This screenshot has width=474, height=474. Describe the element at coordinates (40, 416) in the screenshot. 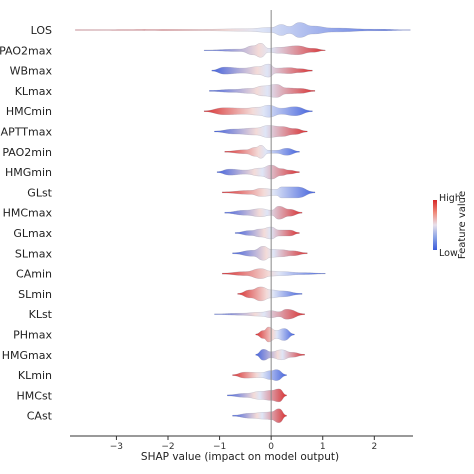

I see `feature-label-cast: CAst` at that location.